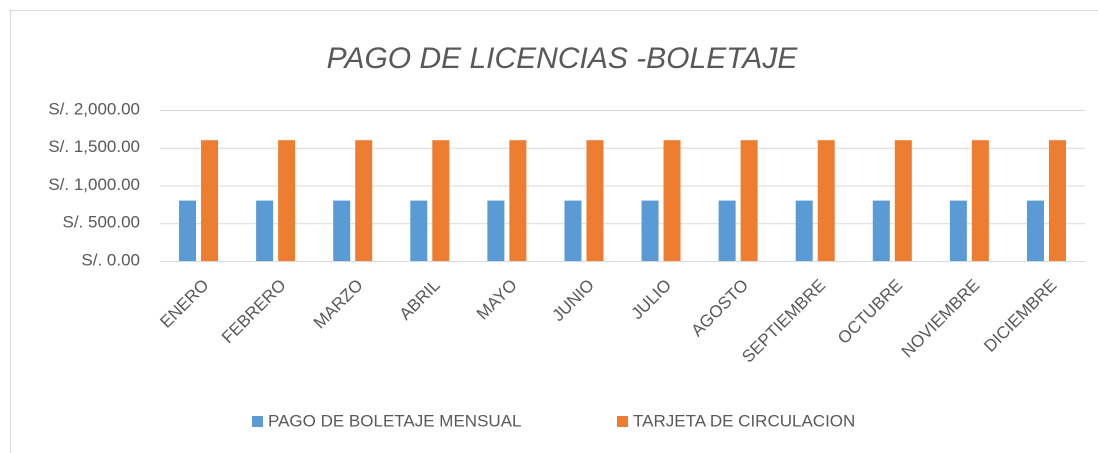 This screenshot has width=1098, height=453. I want to click on x-tick-label: MARZO, so click(338, 304).